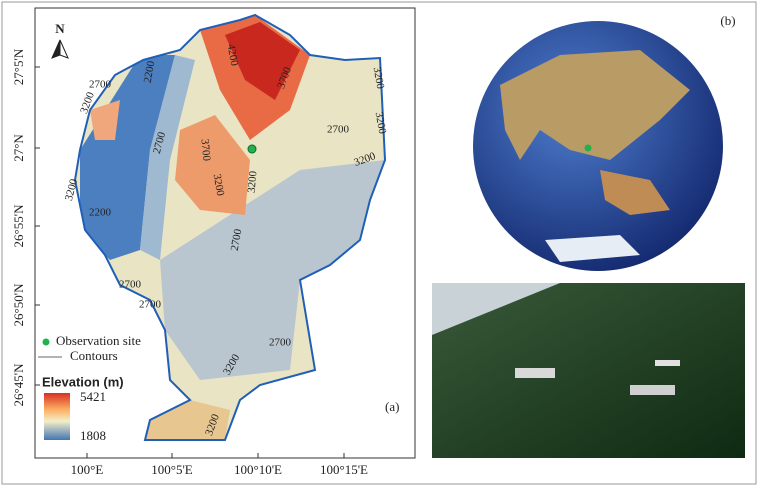 The height and width of the screenshot is (486, 758). I want to click on sky, so click(496, 309).